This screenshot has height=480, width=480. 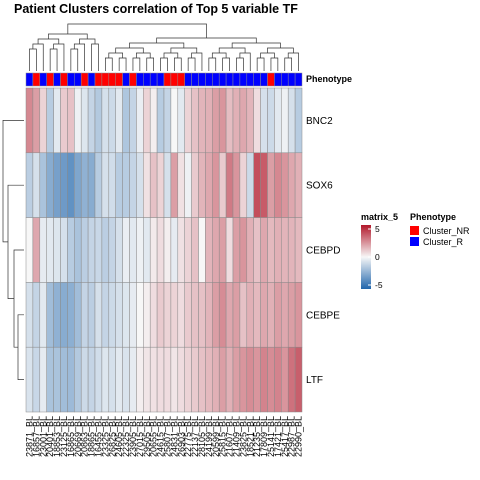 I want to click on color-bar, so click(x=366, y=257).